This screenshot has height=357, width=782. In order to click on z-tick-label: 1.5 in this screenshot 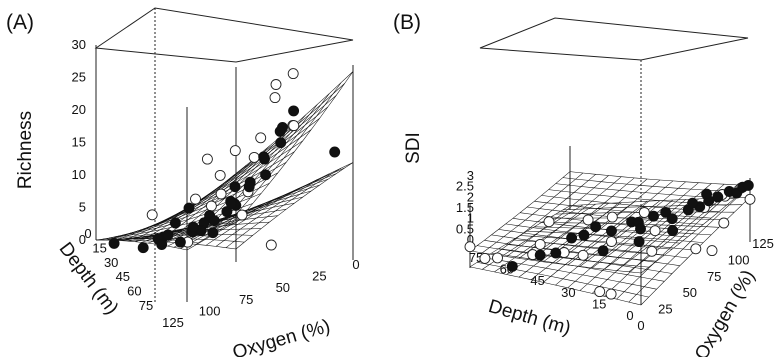, I will do `click(465, 207)`.